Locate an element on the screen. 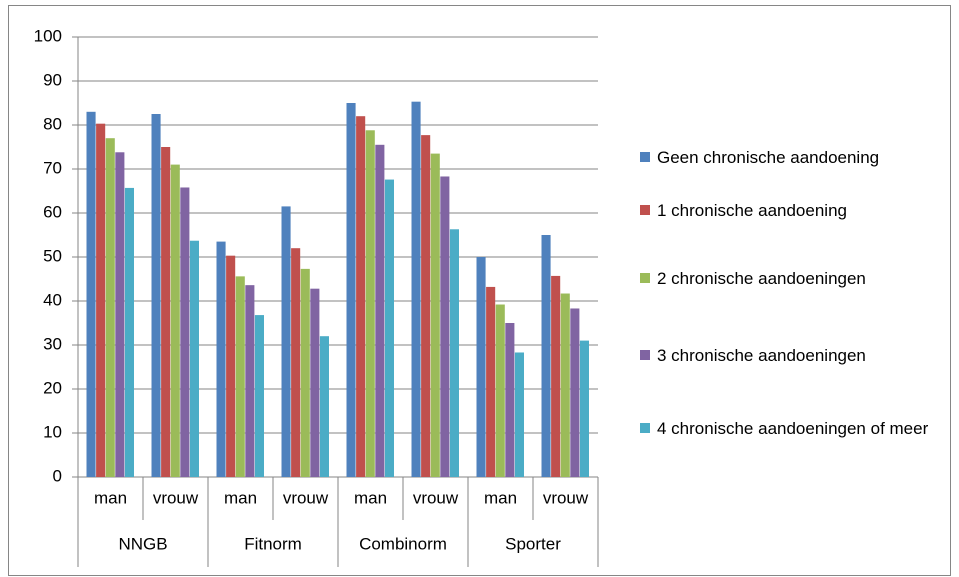 Image resolution: width=959 pixels, height=577 pixels. group-label: Fitnorm is located at coordinates (273, 543).